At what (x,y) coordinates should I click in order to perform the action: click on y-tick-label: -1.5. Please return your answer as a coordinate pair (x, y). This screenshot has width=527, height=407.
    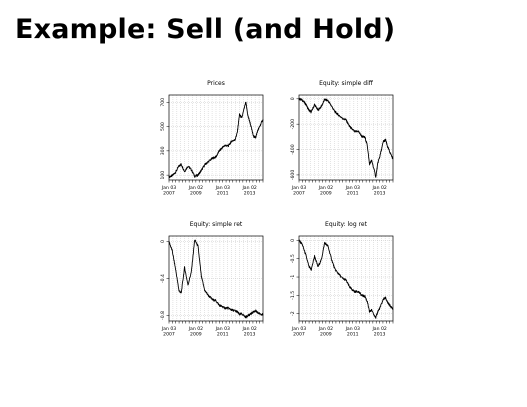
    Looking at the image, I should click on (293, 295).